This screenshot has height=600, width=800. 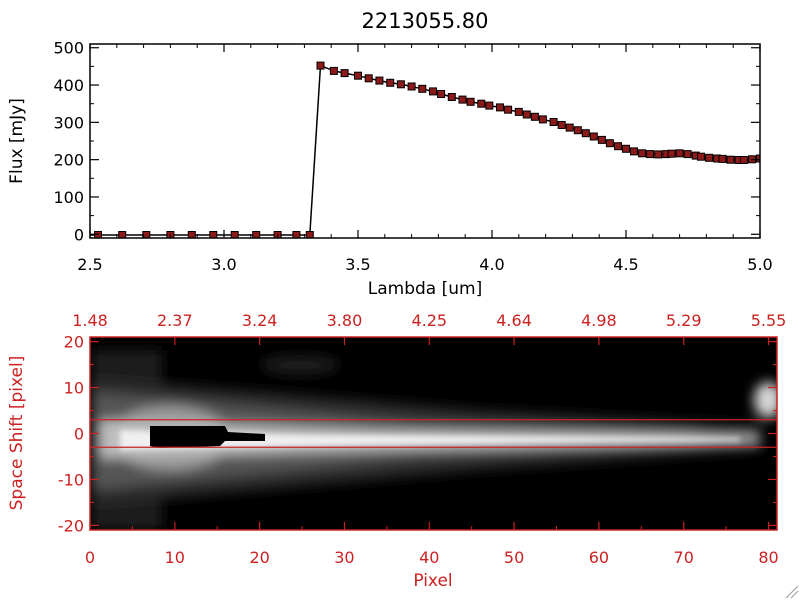 What do you see at coordinates (625, 264) in the screenshot?
I see `x-tick-label: 4.5` at bounding box center [625, 264].